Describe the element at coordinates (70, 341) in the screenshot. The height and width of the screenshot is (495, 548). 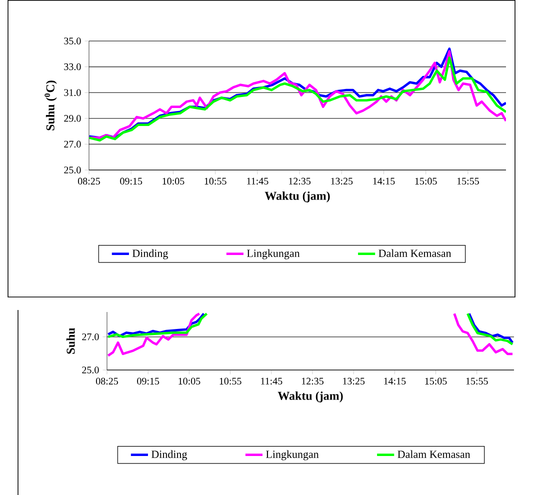
I see `y-axis-title: Suhu` at that location.